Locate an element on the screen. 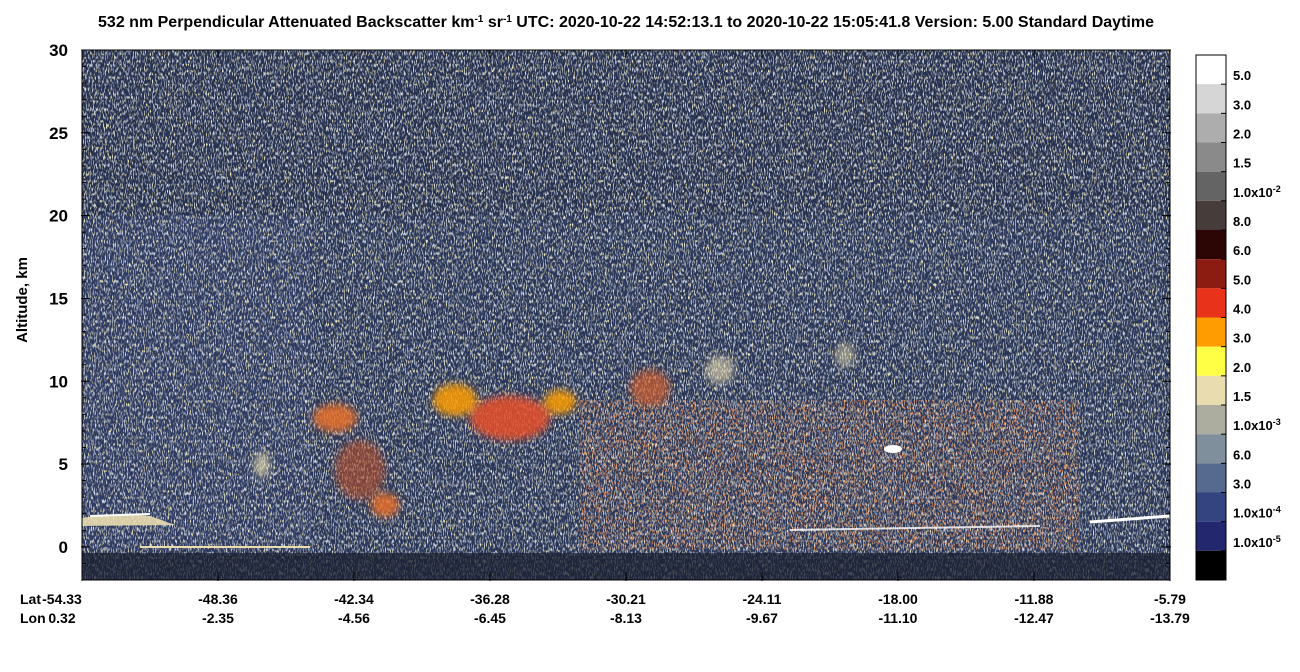  lon-label: -8.13 is located at coordinates (626, 618).